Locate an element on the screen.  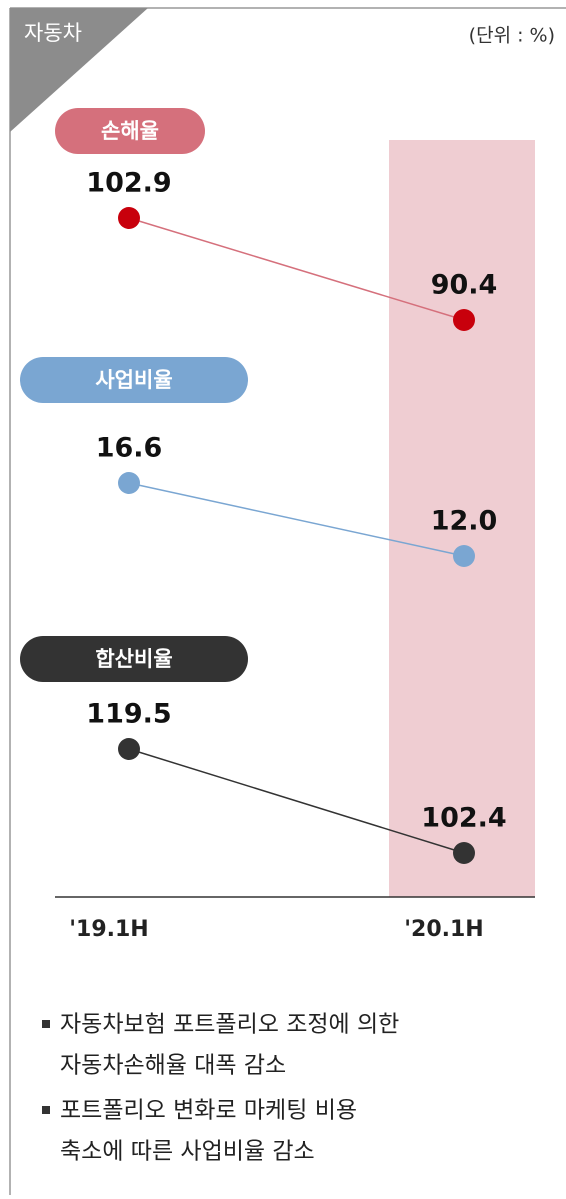
value-label: 102.9 is located at coordinates (128, 183).